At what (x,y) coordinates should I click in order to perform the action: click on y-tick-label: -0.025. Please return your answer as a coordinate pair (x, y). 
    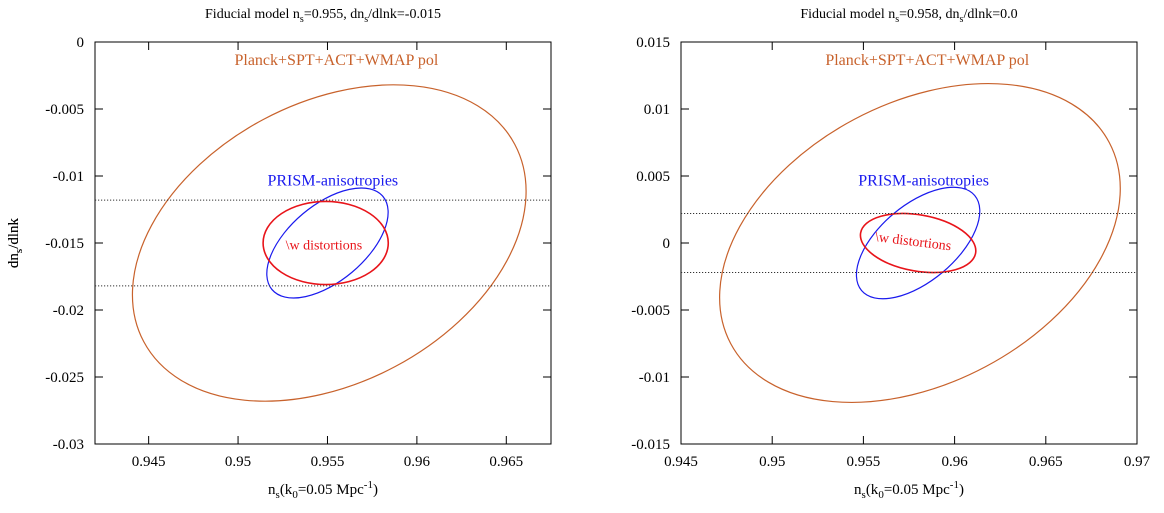
    Looking at the image, I should click on (64, 378).